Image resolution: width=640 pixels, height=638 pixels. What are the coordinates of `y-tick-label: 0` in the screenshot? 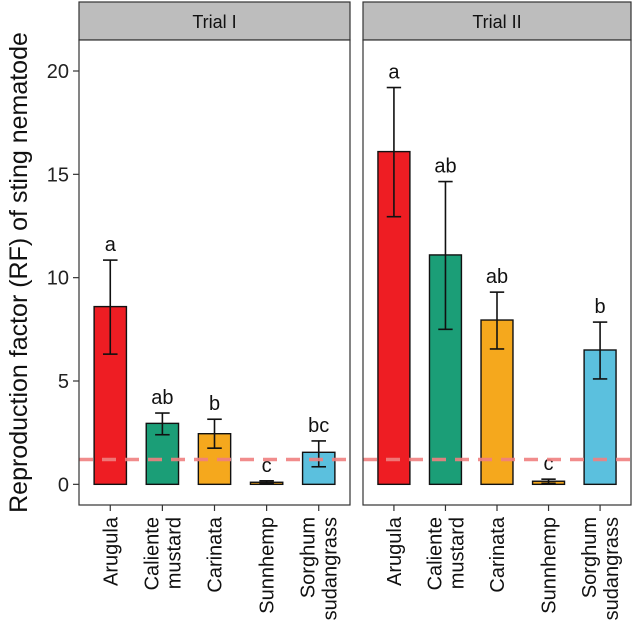 It's located at (63, 485).